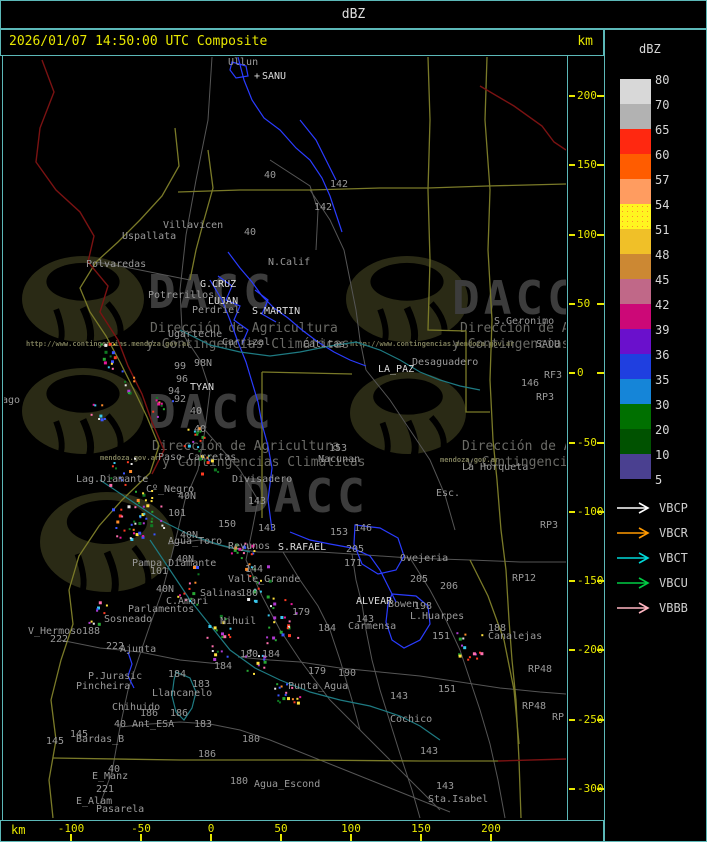 This screenshot has width=707, height=842. I want to click on vbcp-arrow-icon, so click(633, 508).